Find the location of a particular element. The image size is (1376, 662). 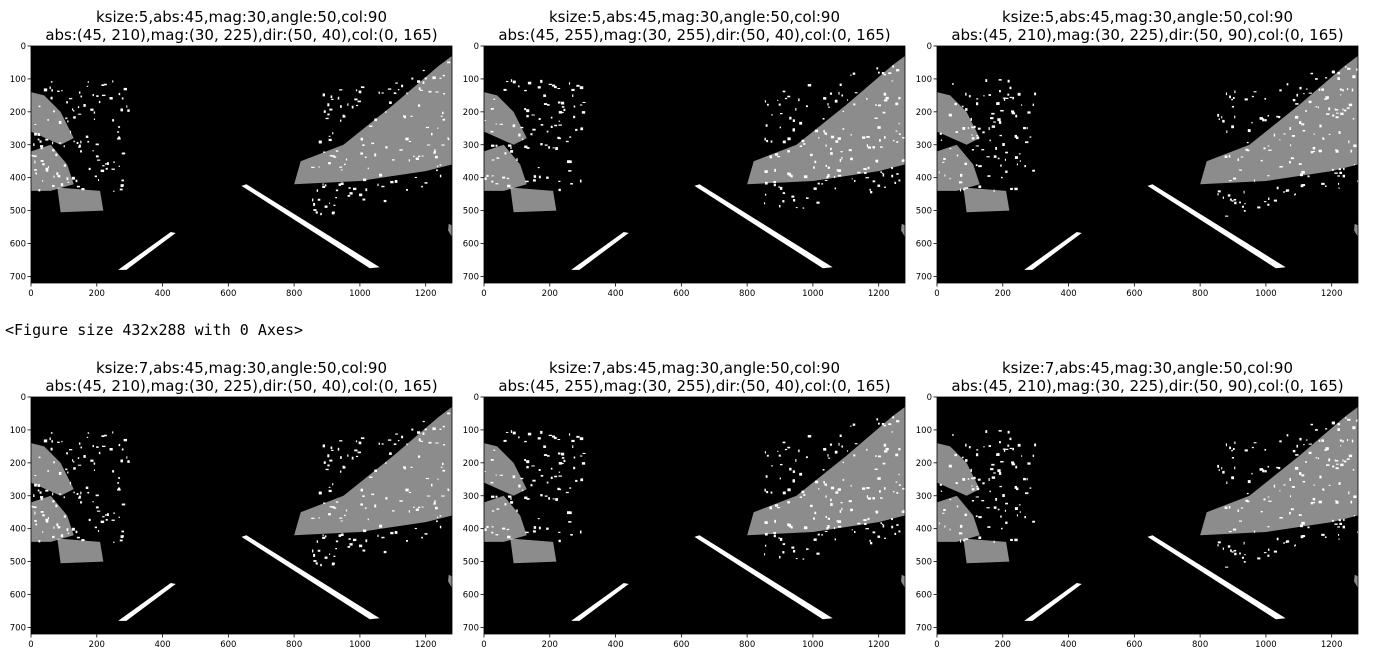

x-tick-label: 1200 is located at coordinates (879, 645).